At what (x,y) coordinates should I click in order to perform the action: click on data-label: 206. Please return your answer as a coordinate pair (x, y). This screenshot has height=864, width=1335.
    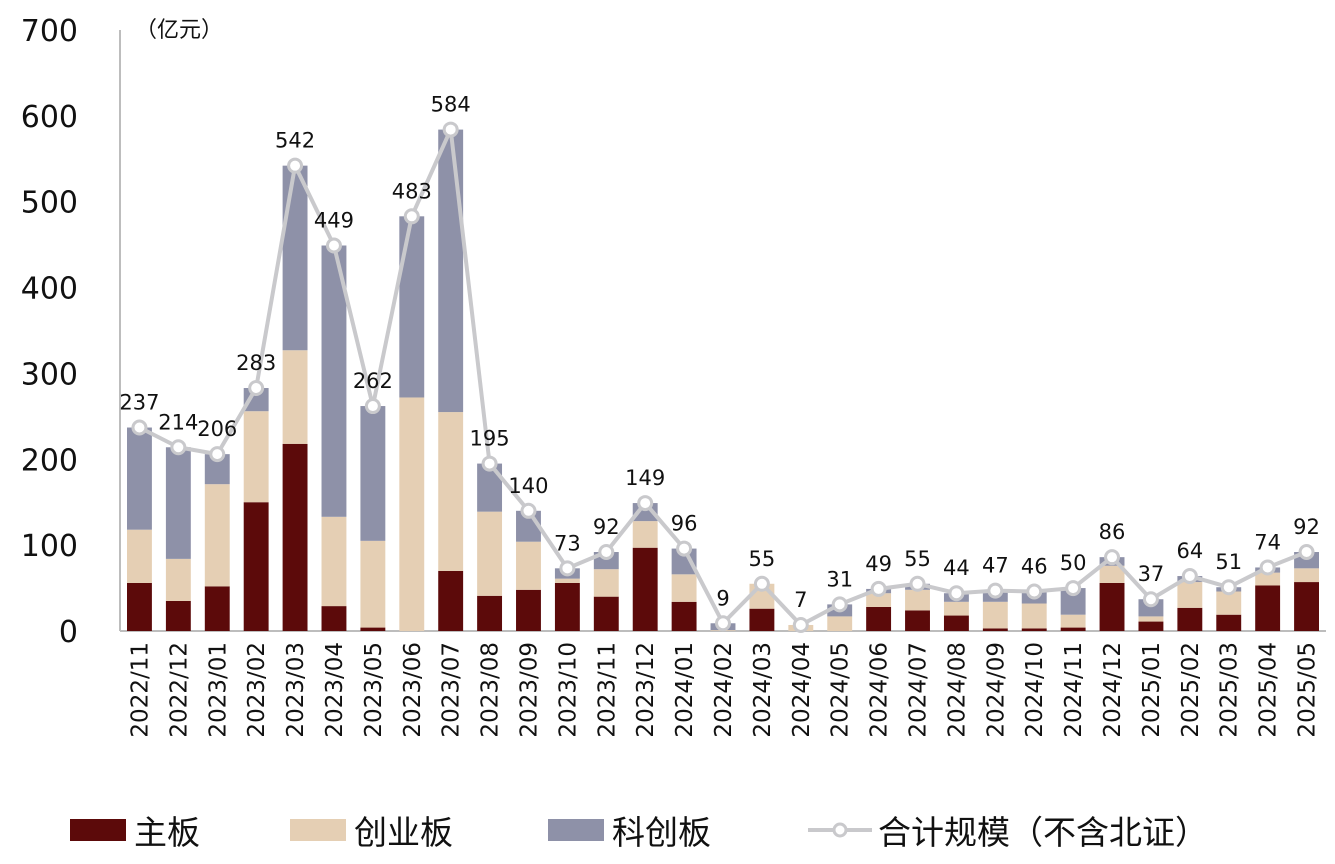
    Looking at the image, I should click on (217, 429).